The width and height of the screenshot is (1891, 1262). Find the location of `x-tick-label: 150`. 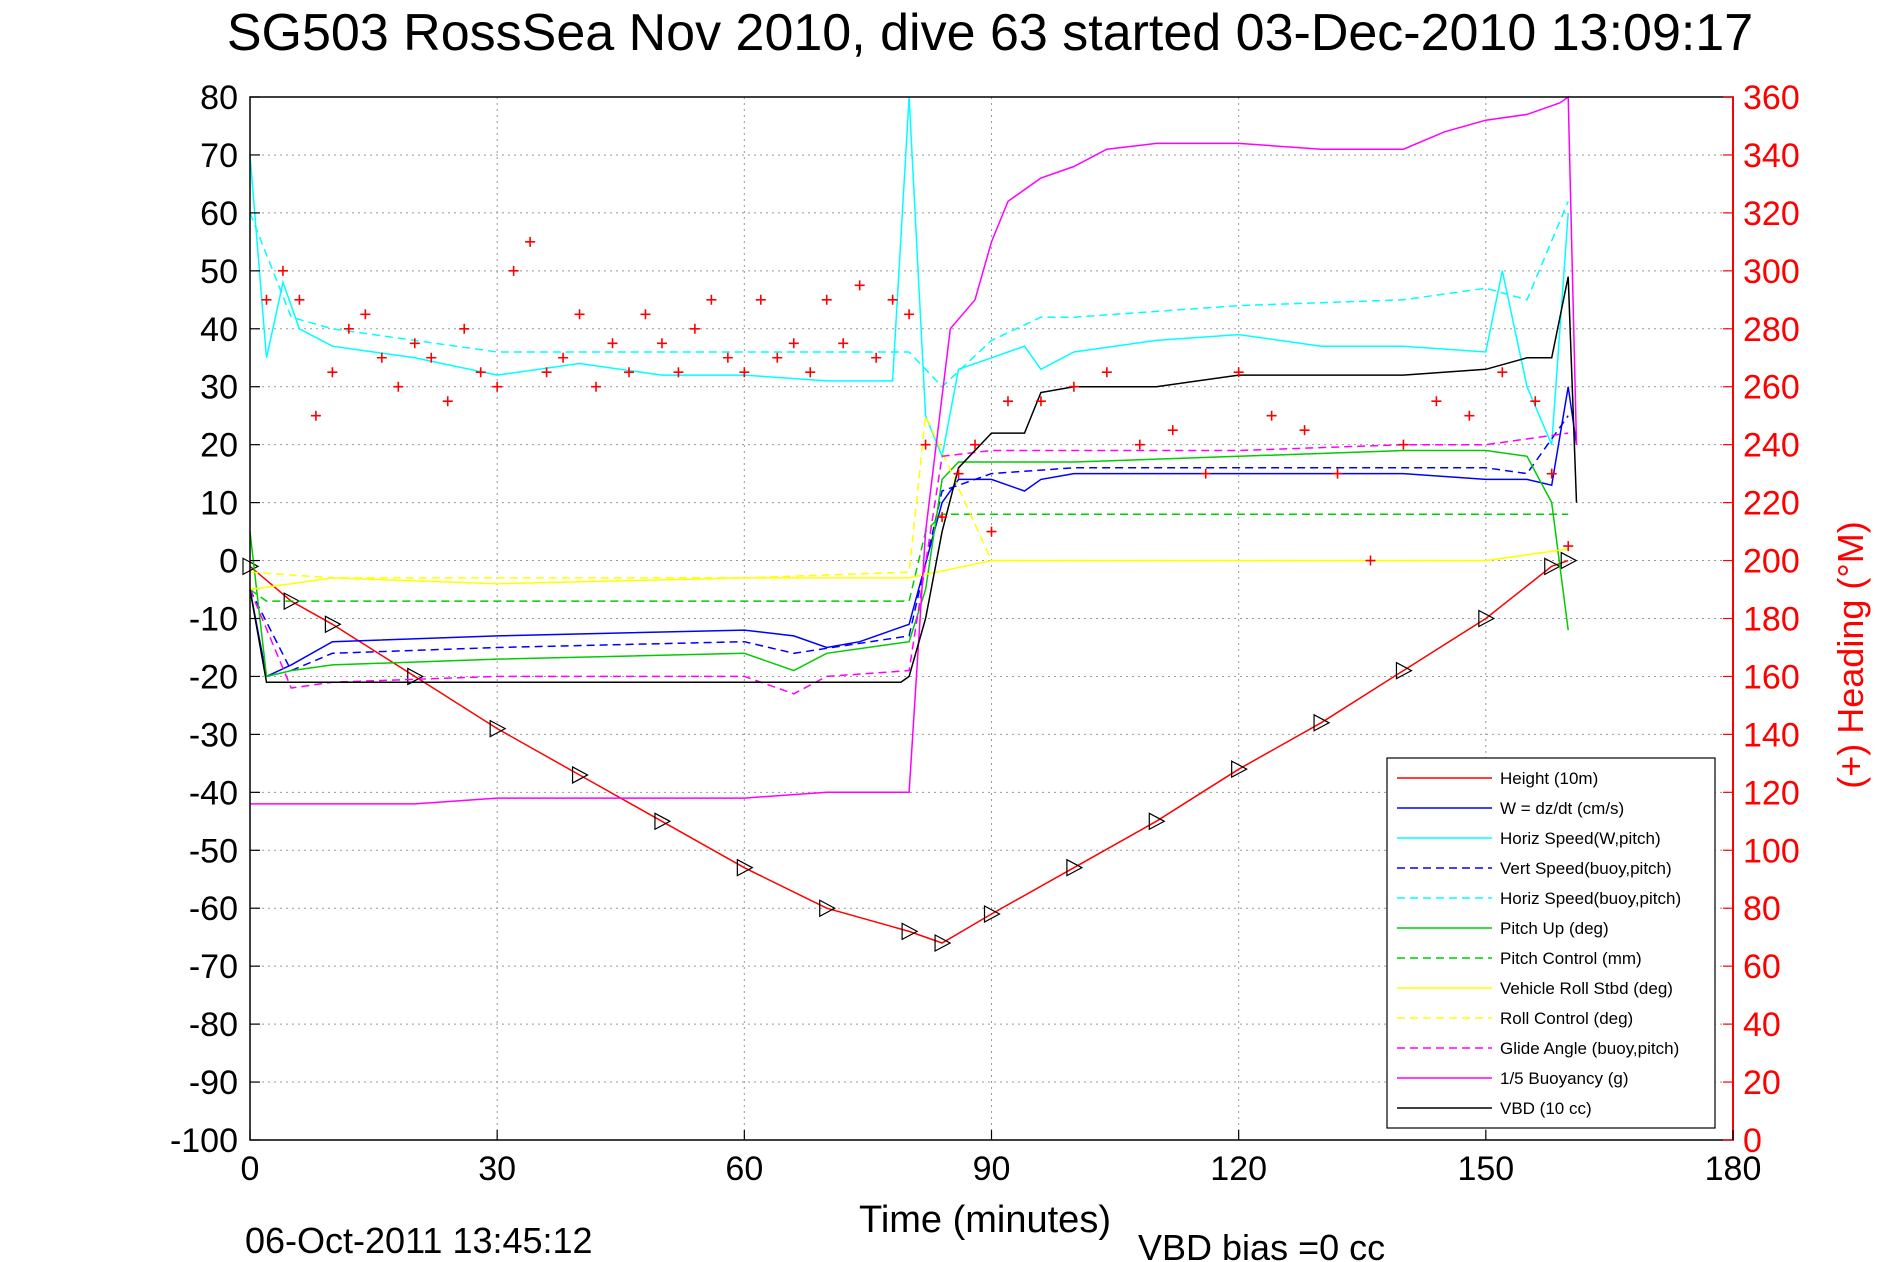

x-tick-label: 150 is located at coordinates (1485, 1169).